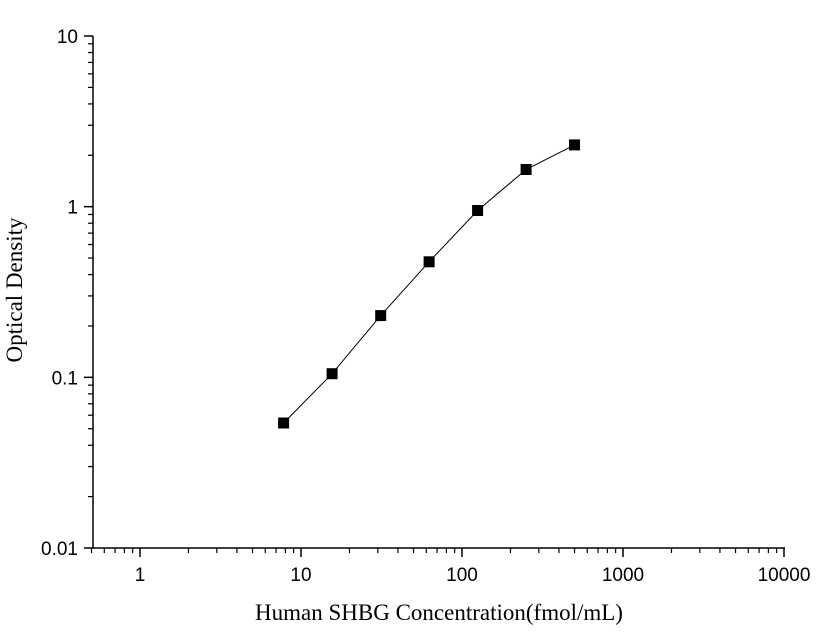  What do you see at coordinates (300, 575) in the screenshot?
I see `x-tick-label: 10` at bounding box center [300, 575].